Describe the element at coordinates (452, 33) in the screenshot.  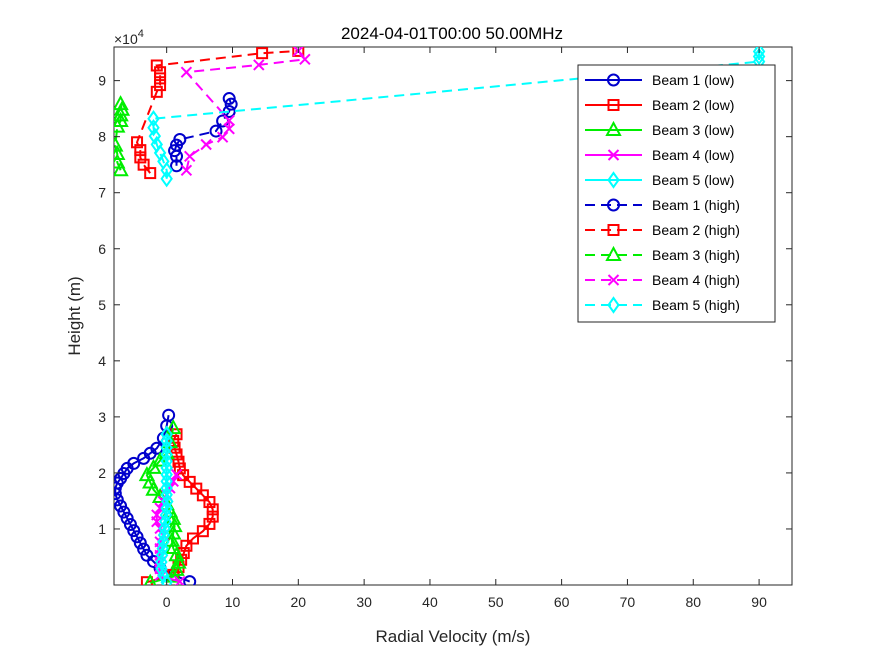
I see `chart-title: 2024-04-01T00:00 50.00MHz` at that location.